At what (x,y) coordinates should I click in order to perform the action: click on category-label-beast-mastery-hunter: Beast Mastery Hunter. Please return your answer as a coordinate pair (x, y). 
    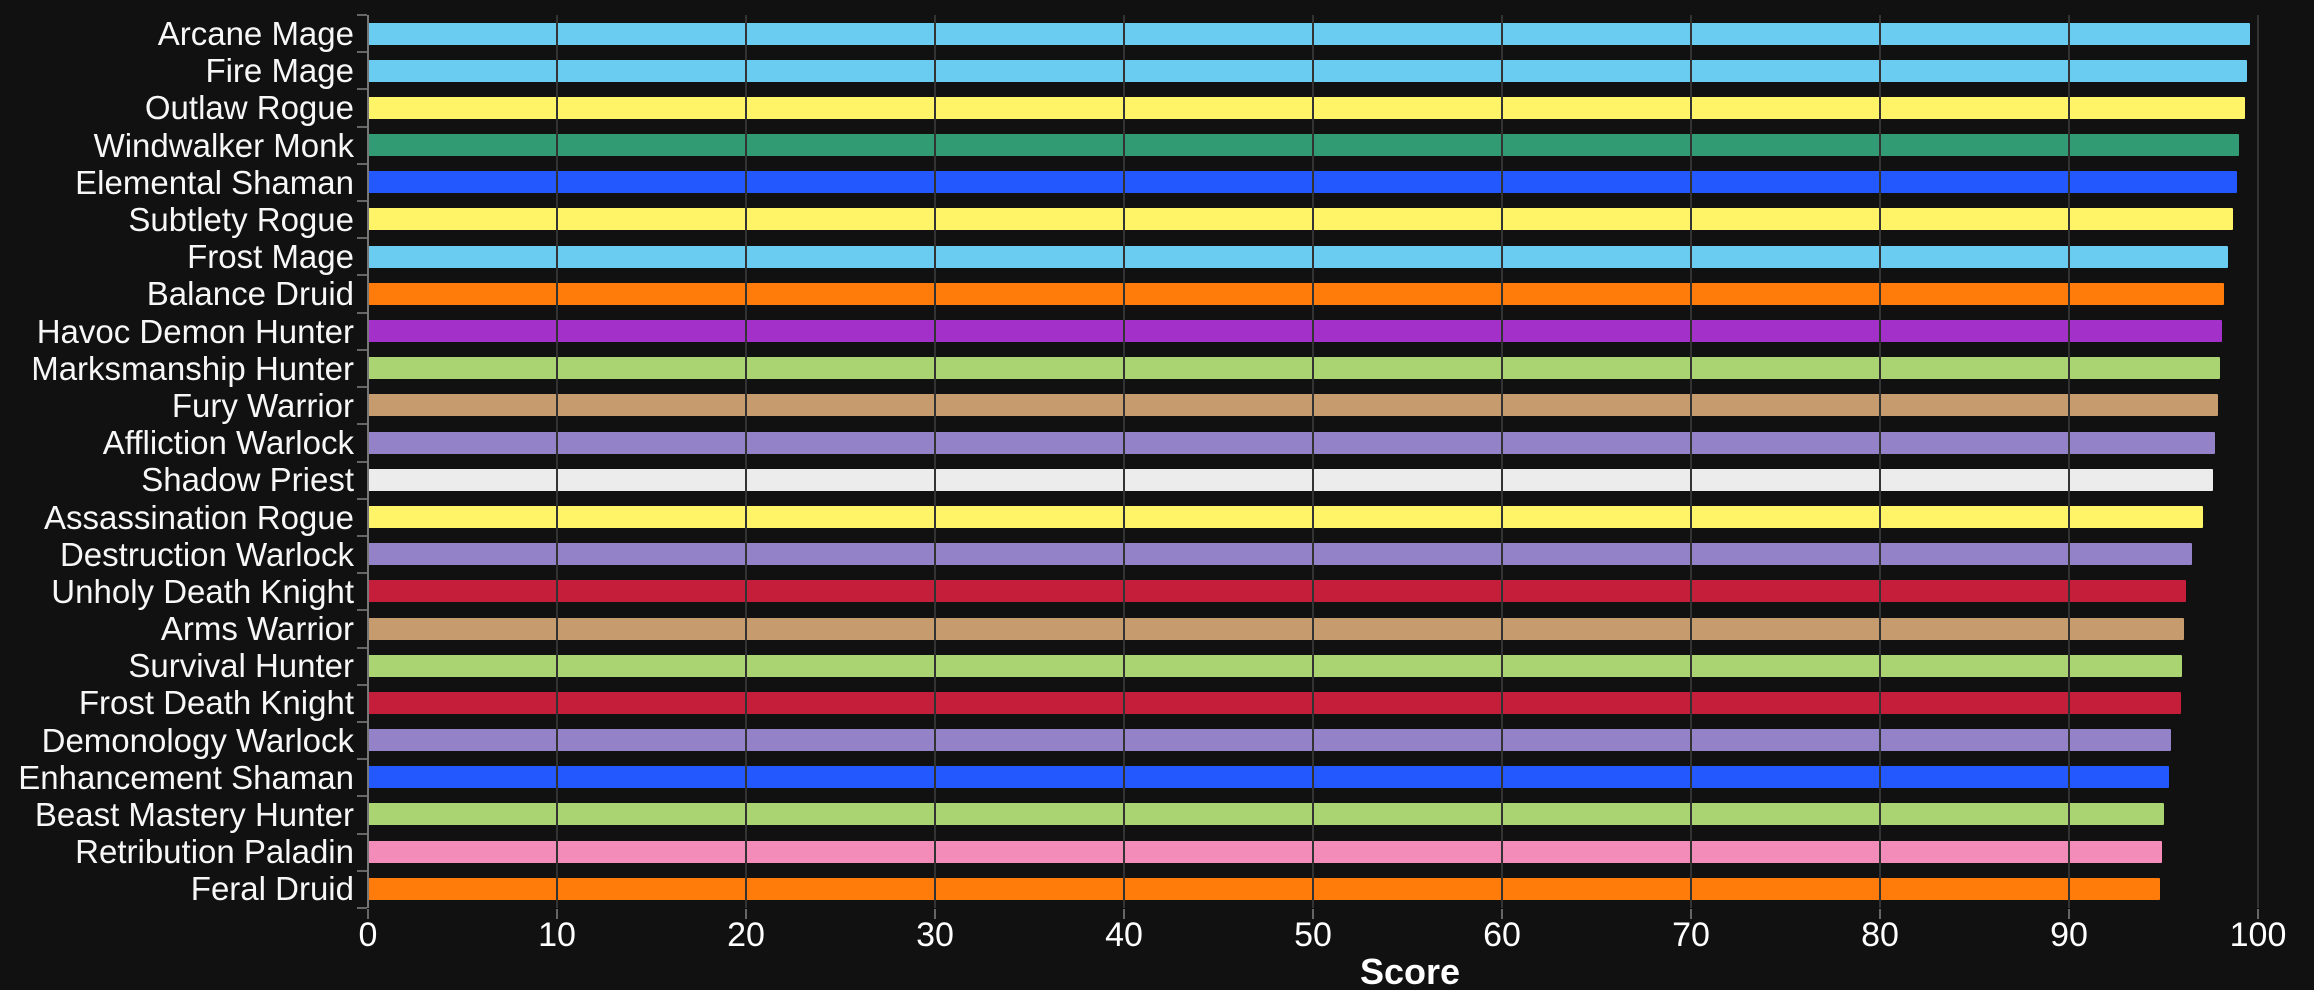
    Looking at the image, I should click on (194, 815).